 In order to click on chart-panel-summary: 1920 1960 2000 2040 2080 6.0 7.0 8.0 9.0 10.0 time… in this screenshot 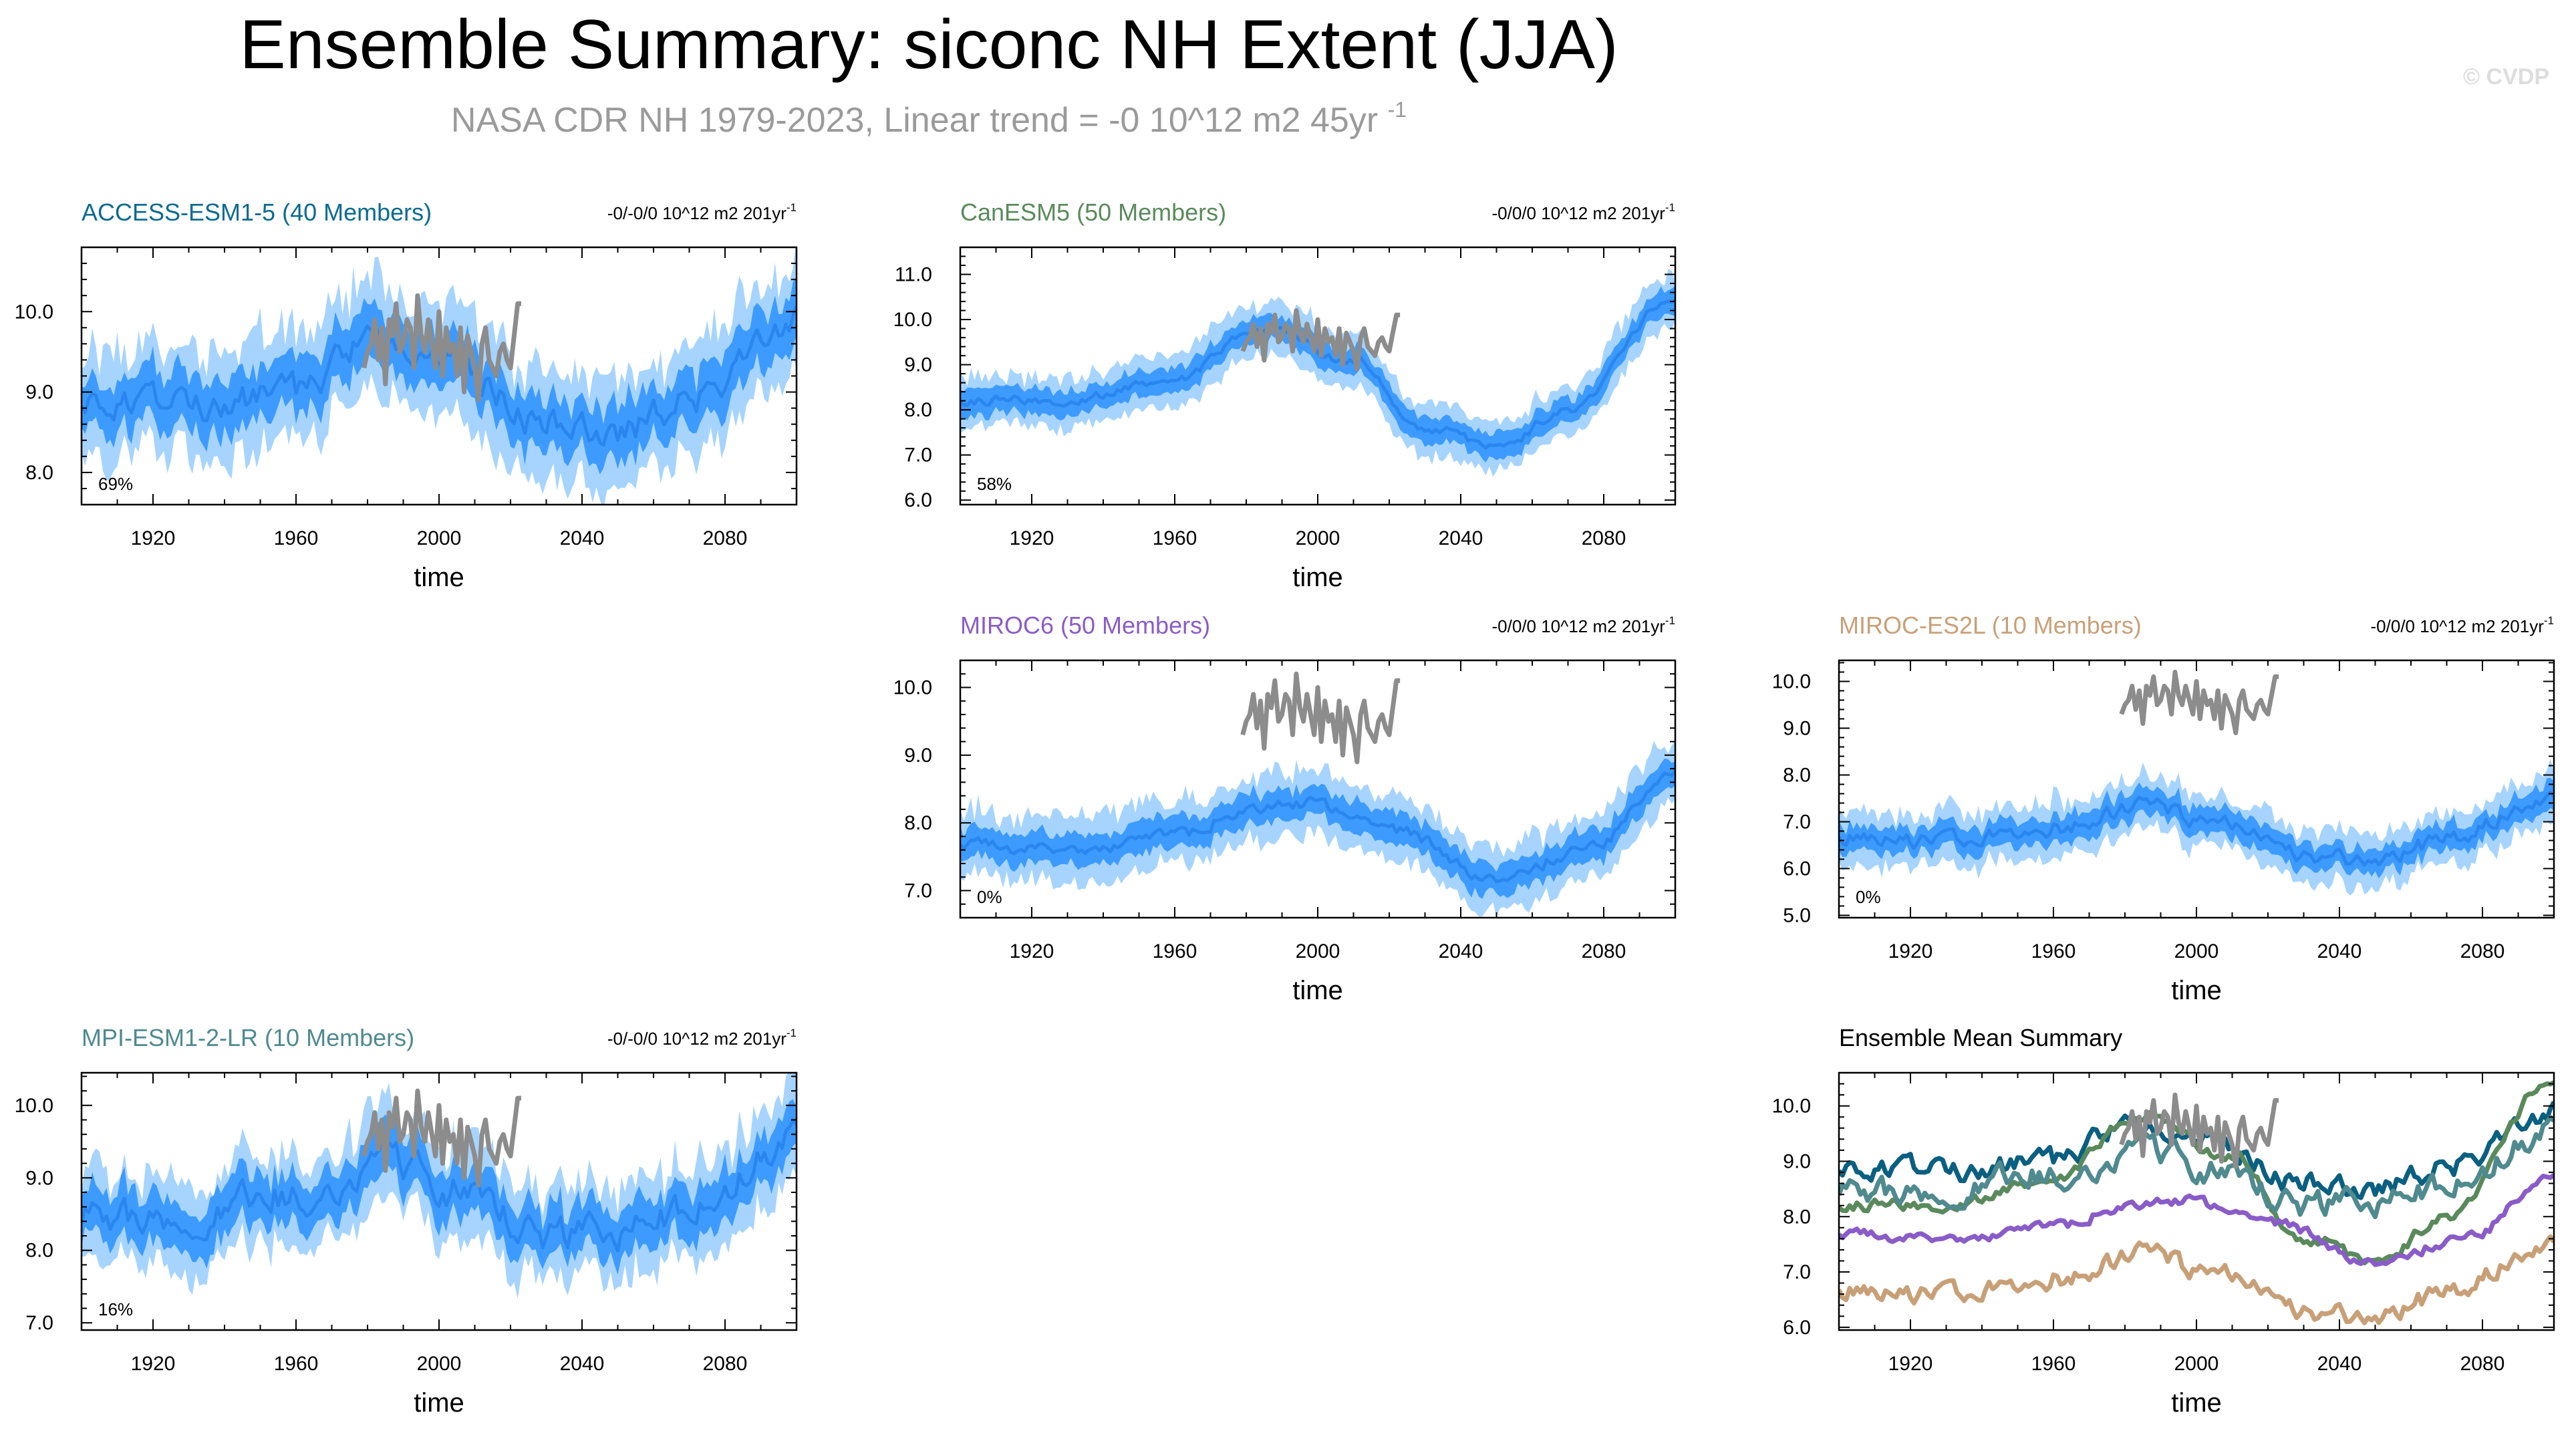, I will do `click(2163, 1221)`.